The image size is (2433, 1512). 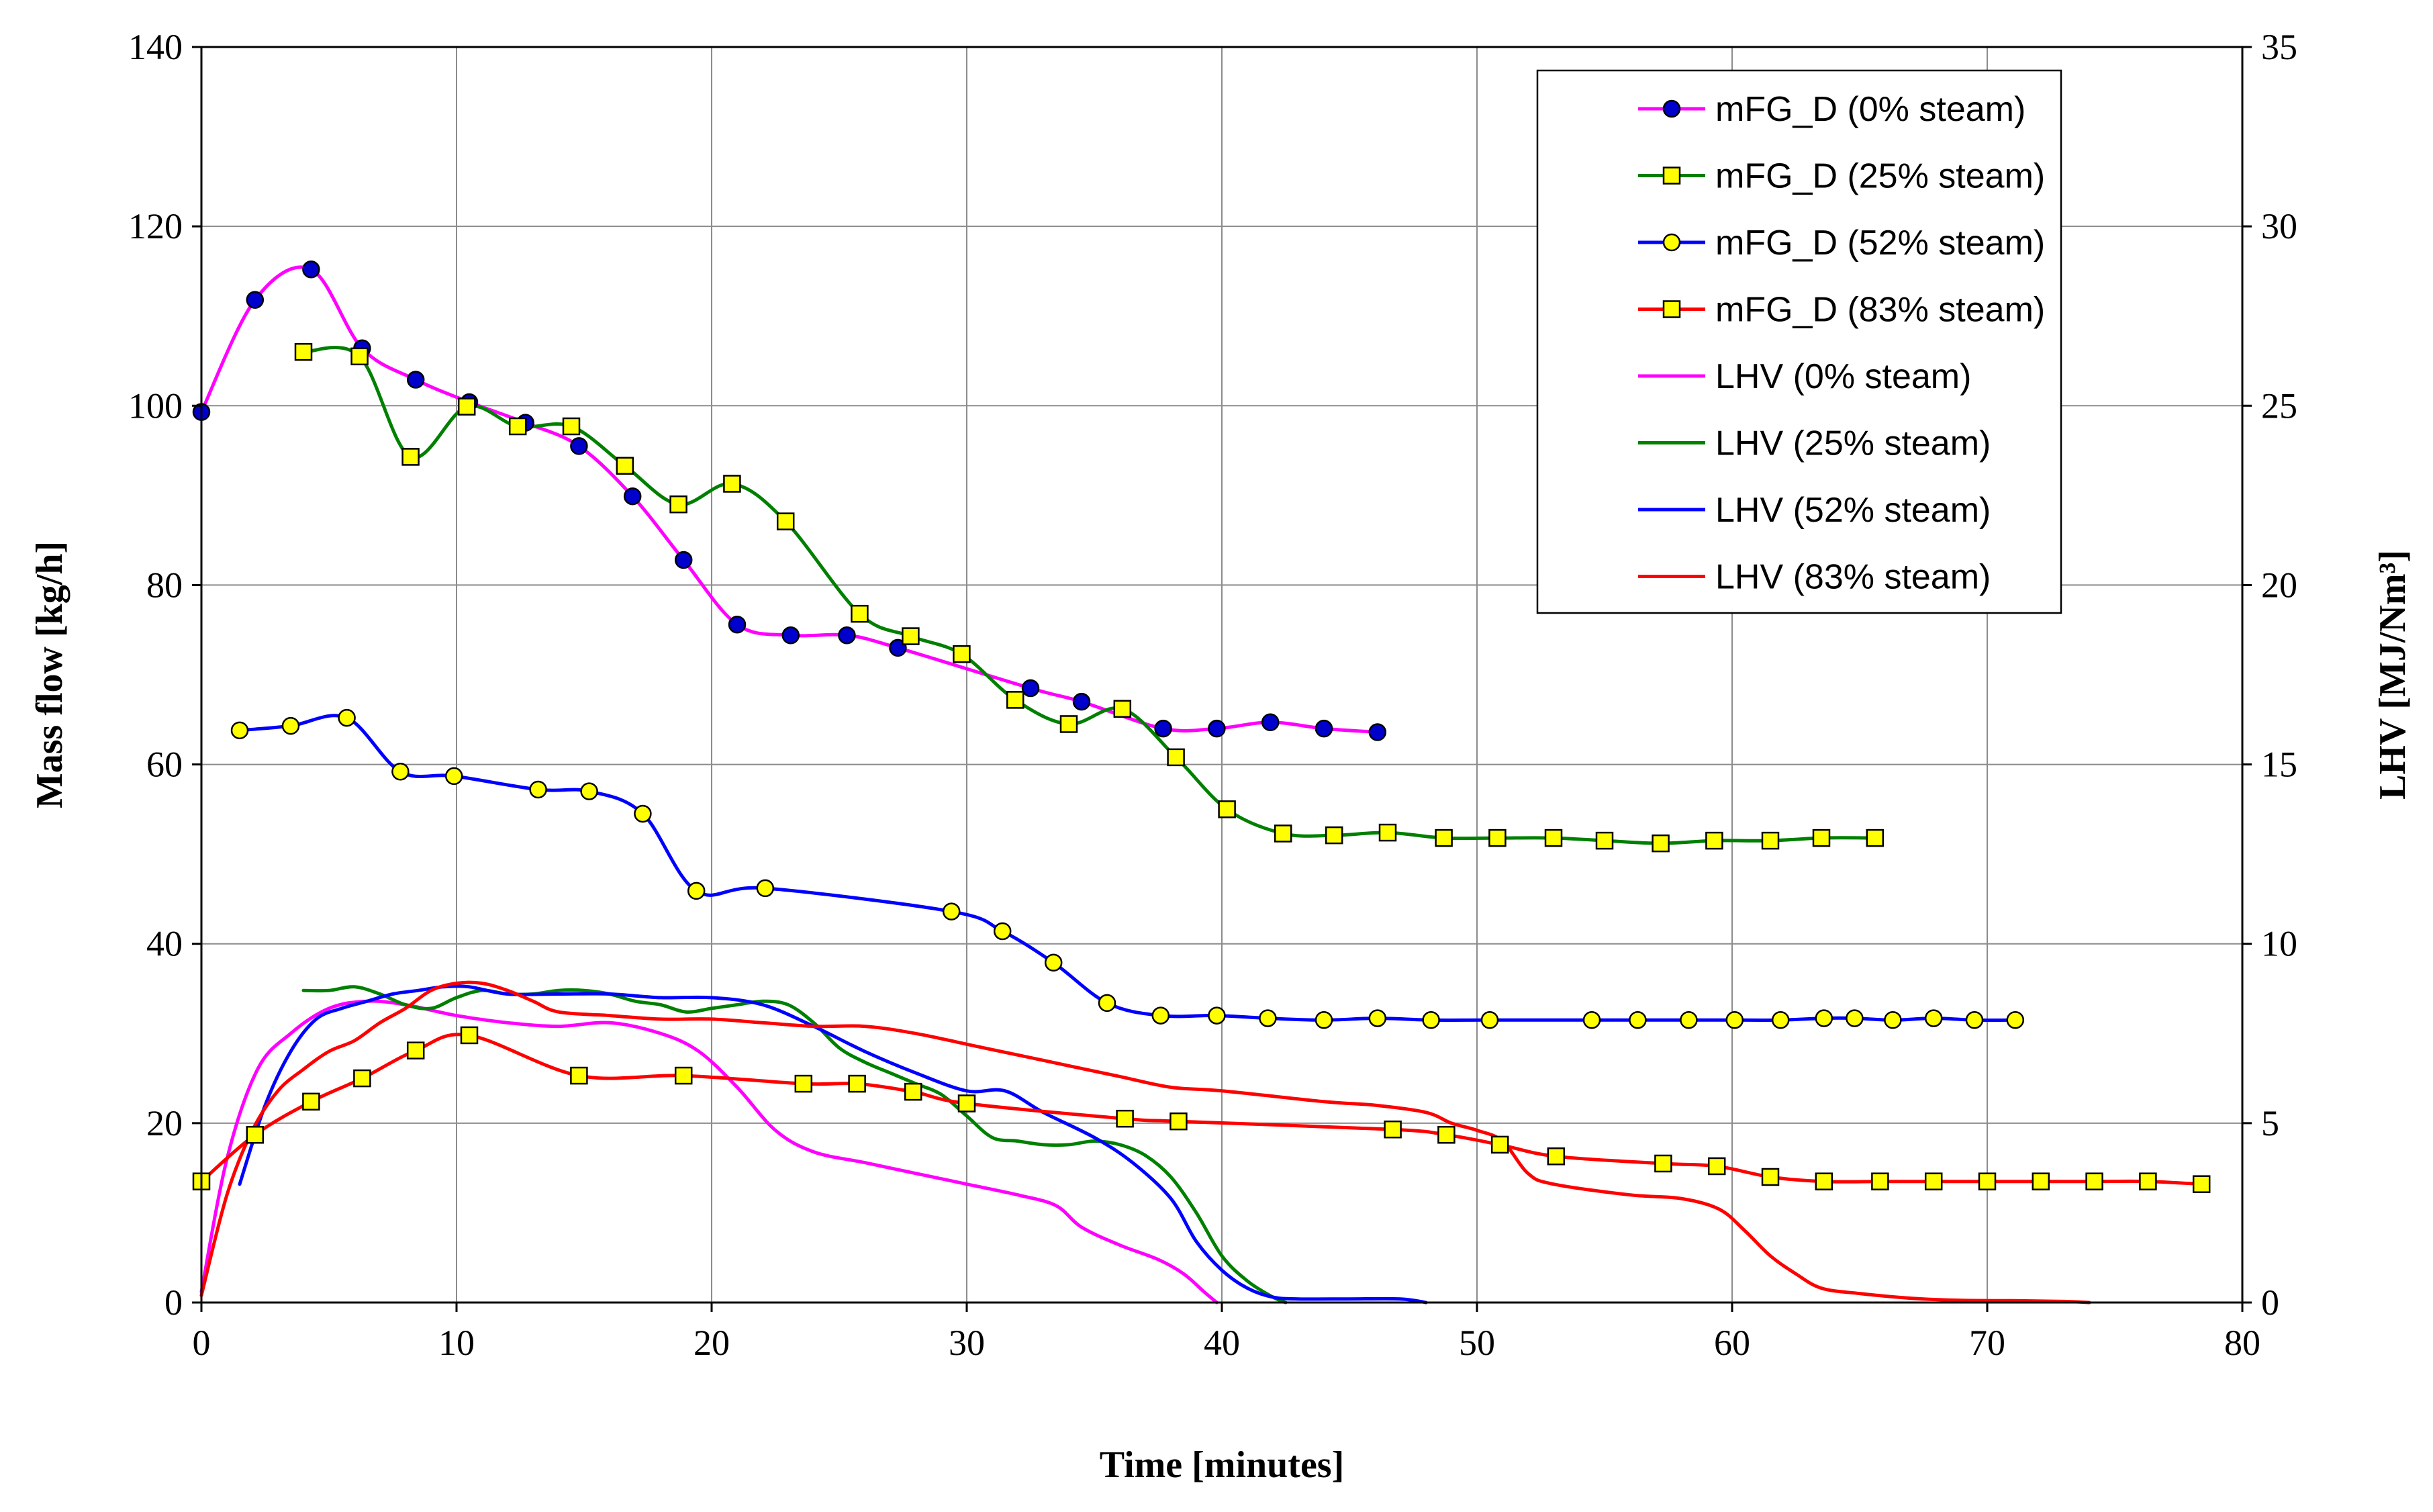 What do you see at coordinates (2279, 226) in the screenshot?
I see `right-y-tick-label: 30` at bounding box center [2279, 226].